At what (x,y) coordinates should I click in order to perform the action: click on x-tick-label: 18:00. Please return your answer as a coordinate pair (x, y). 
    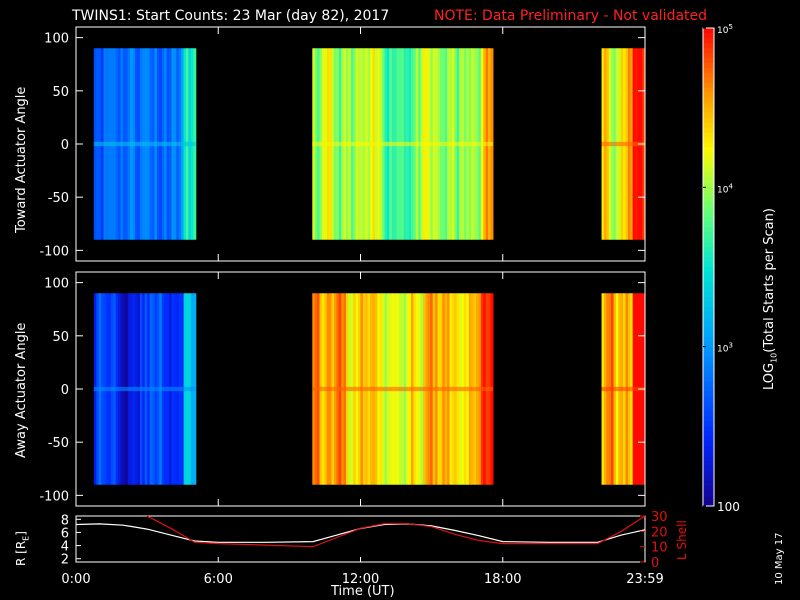
    Looking at the image, I should click on (502, 579).